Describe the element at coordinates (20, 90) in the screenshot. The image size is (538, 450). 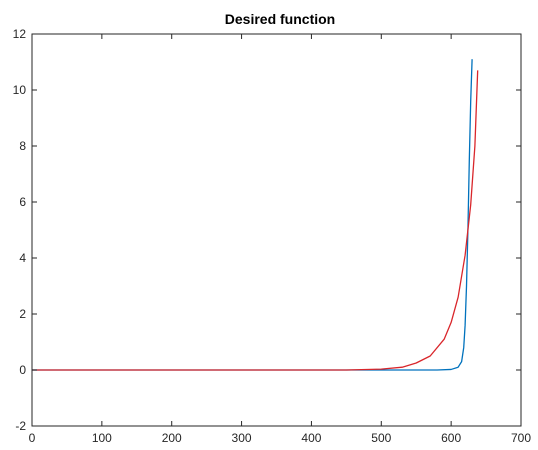
I see `y-tick-label: 10` at that location.